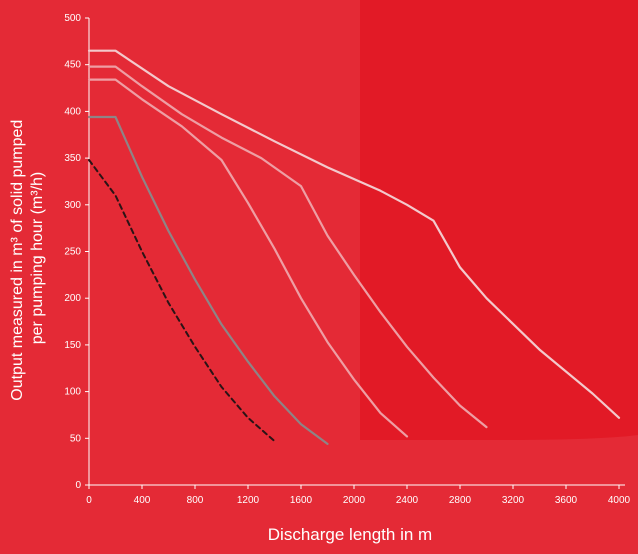  I want to click on y-tick-label: 50, so click(76, 438).